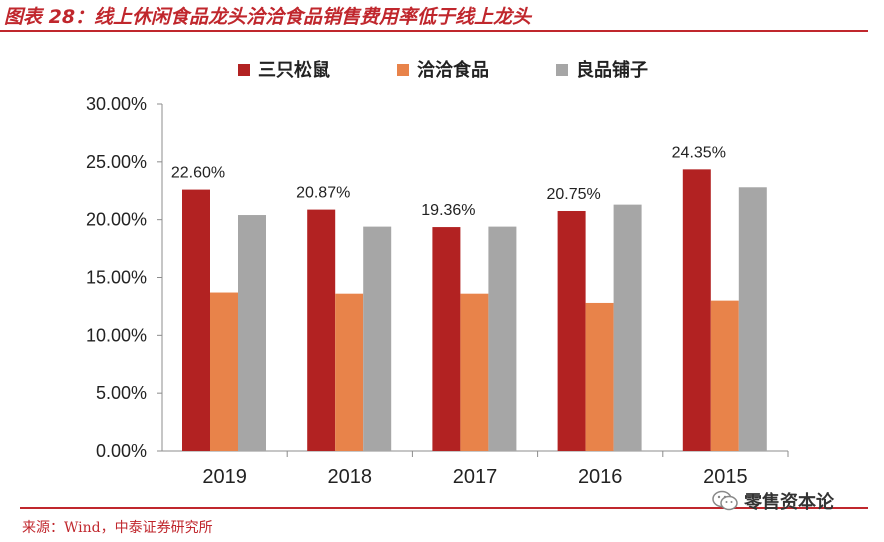 The image size is (884, 542). I want to click on x-tick-label: 2017, so click(475, 477).